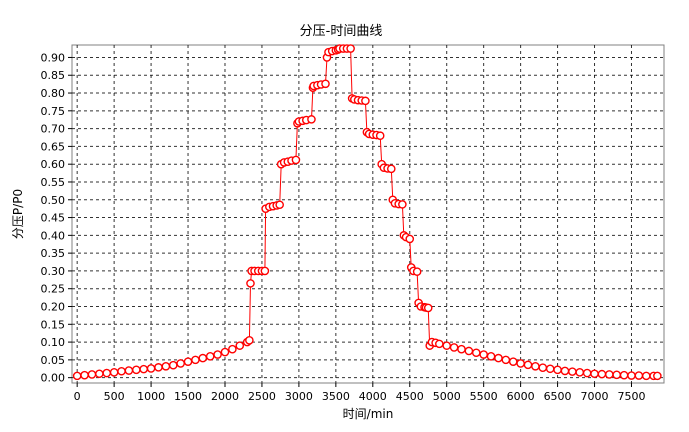 The height and width of the screenshot is (432, 689). What do you see at coordinates (341, 31) in the screenshot?
I see `chart-title: 分压-时间曲线` at bounding box center [341, 31].